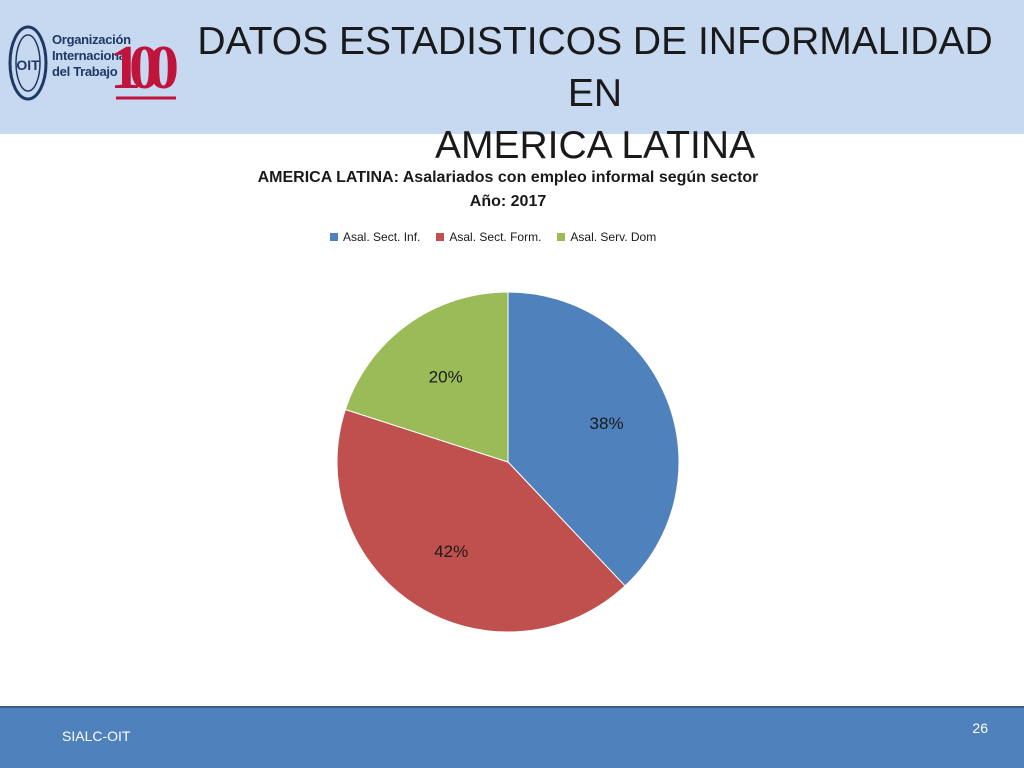 The height and width of the screenshot is (768, 1024). I want to click on ilo-name: Organización Internacional del Trabajo, so click(91, 56).